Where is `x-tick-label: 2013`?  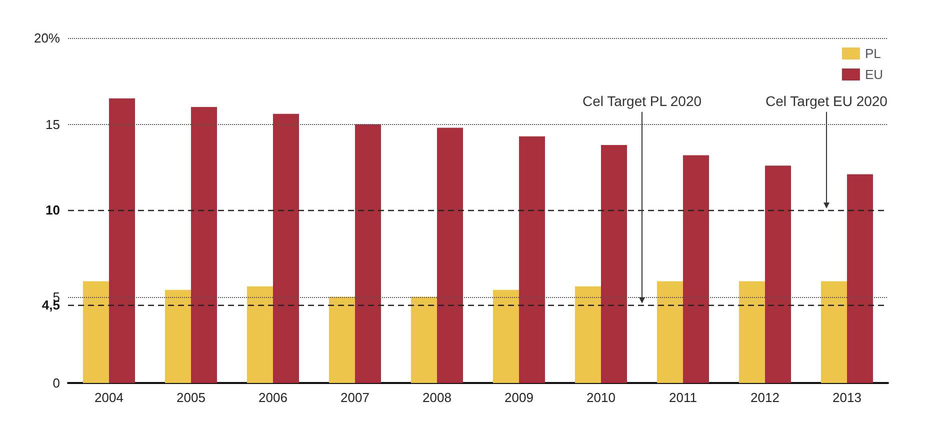
x-tick-label: 2013 is located at coordinates (847, 397).